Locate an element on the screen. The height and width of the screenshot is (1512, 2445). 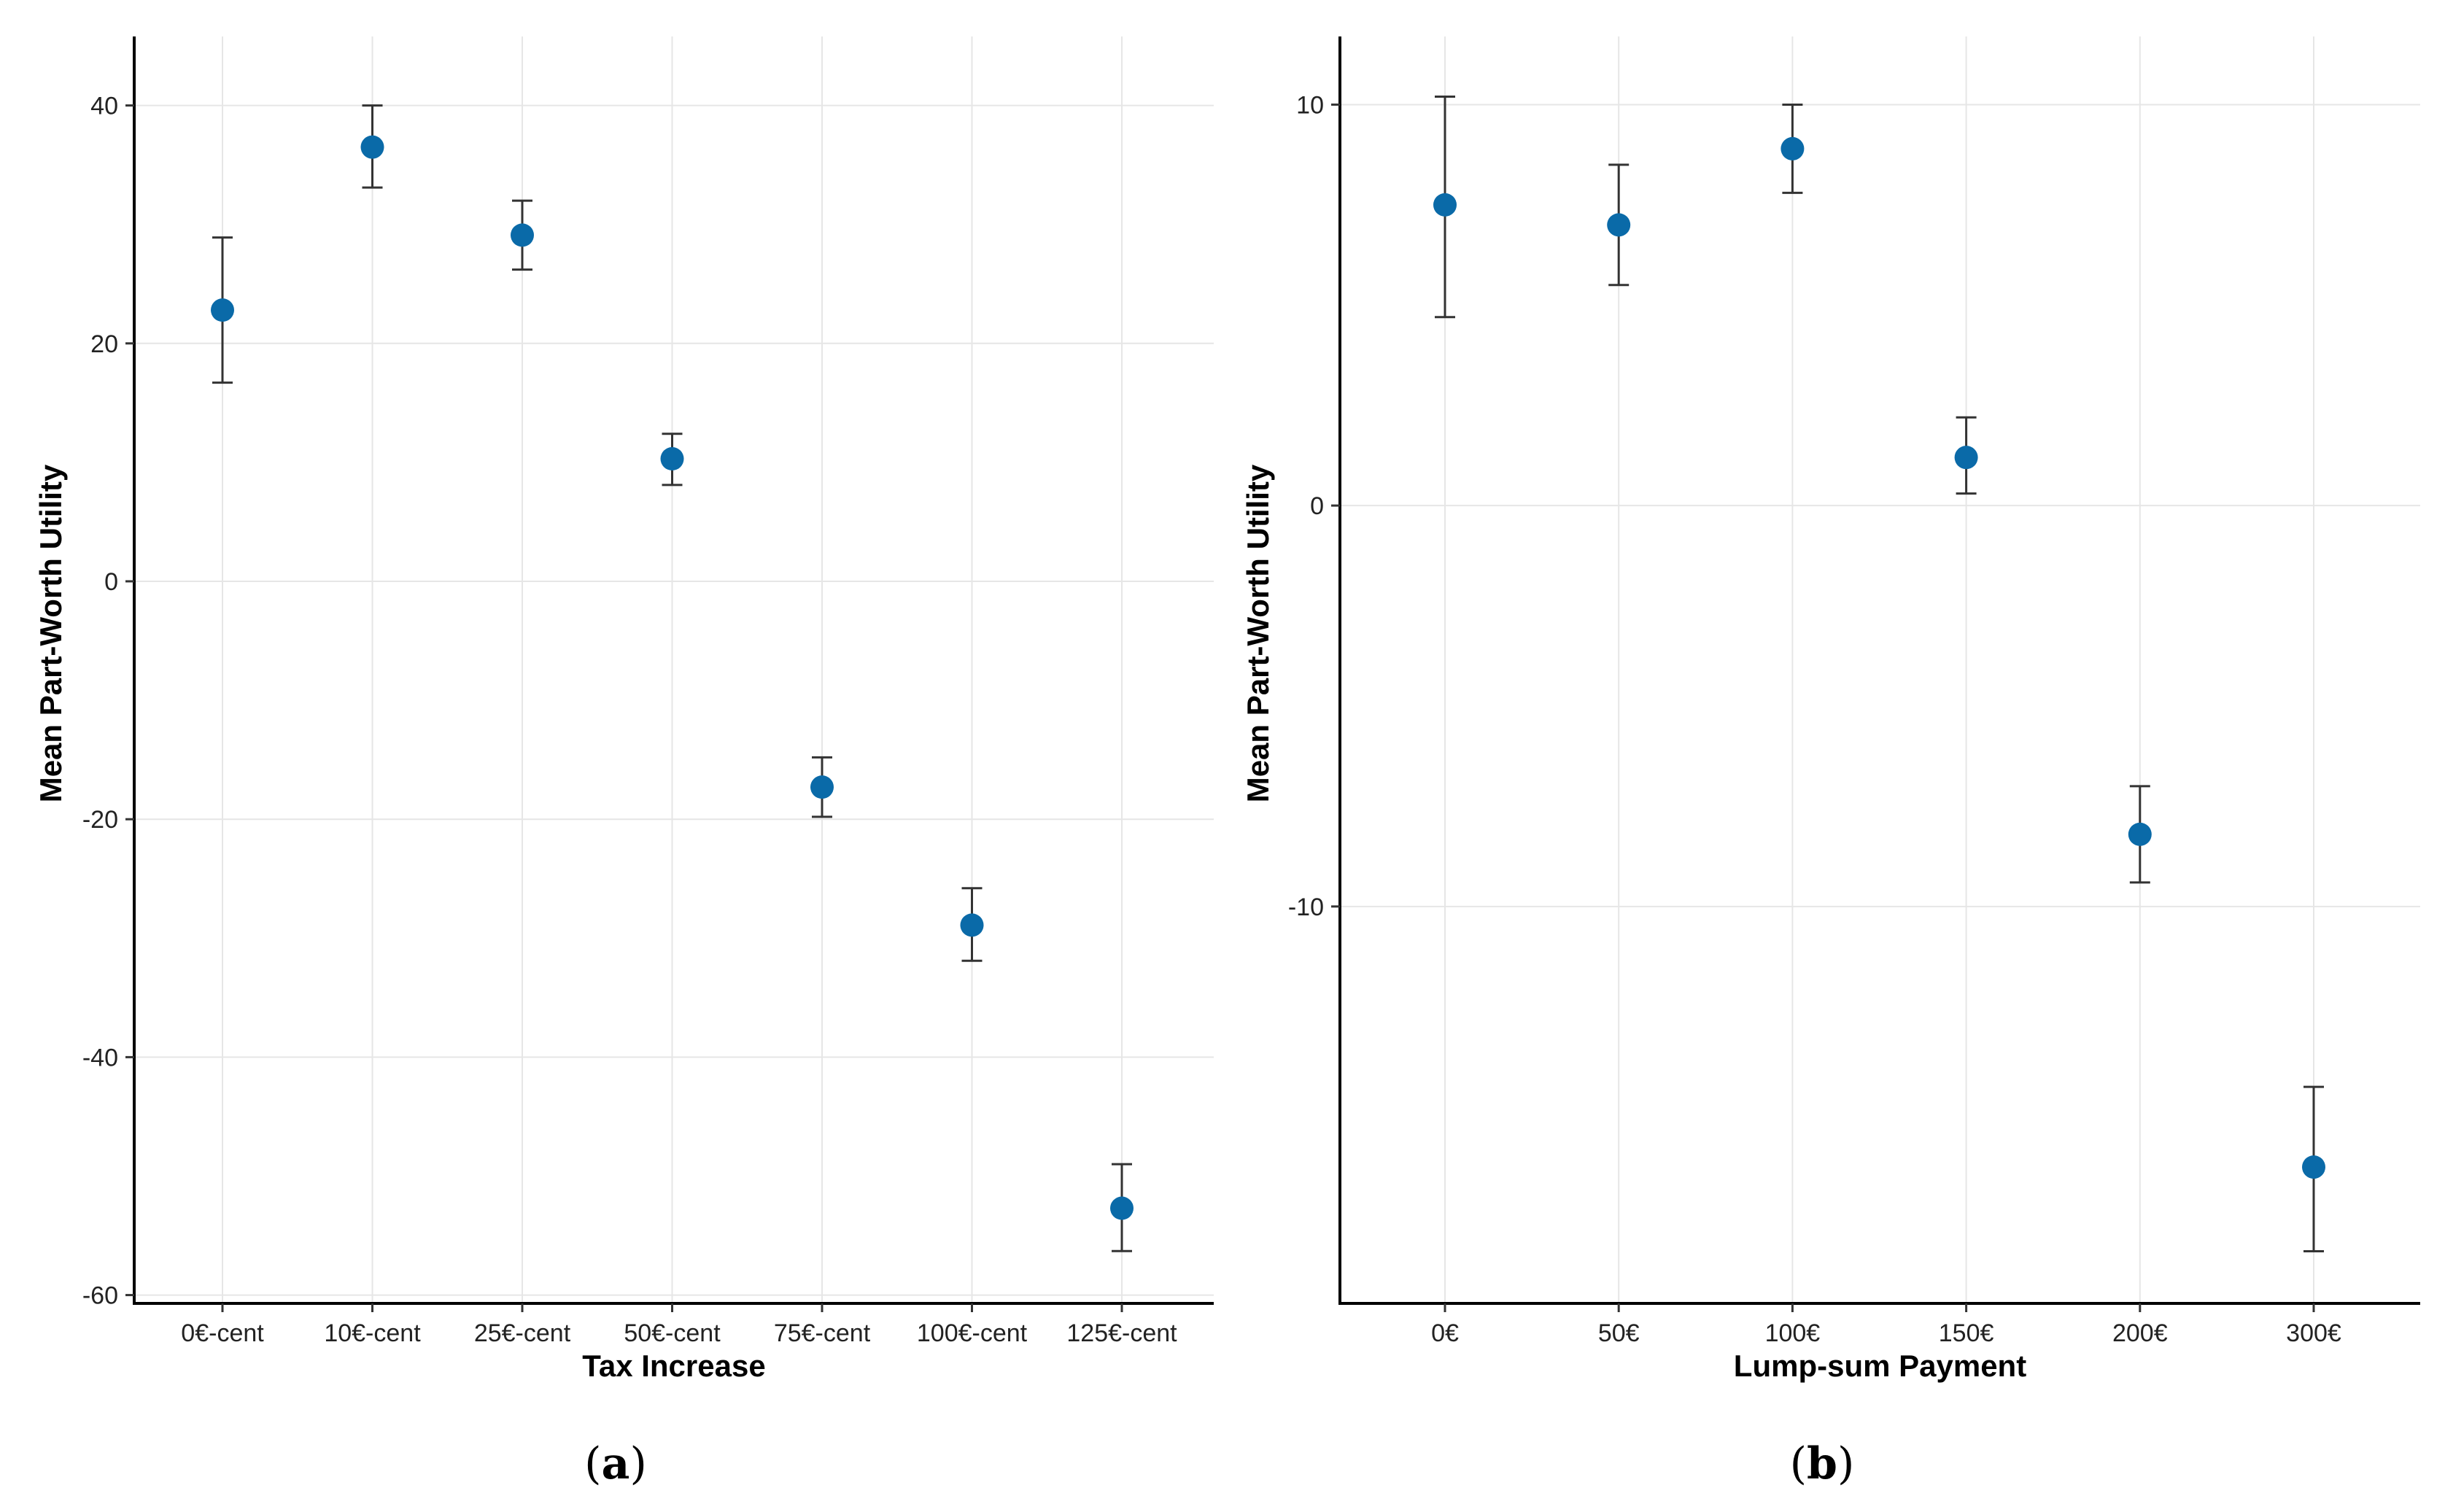
panel-a-x-tick-label: 50€-cent is located at coordinates (672, 1333).